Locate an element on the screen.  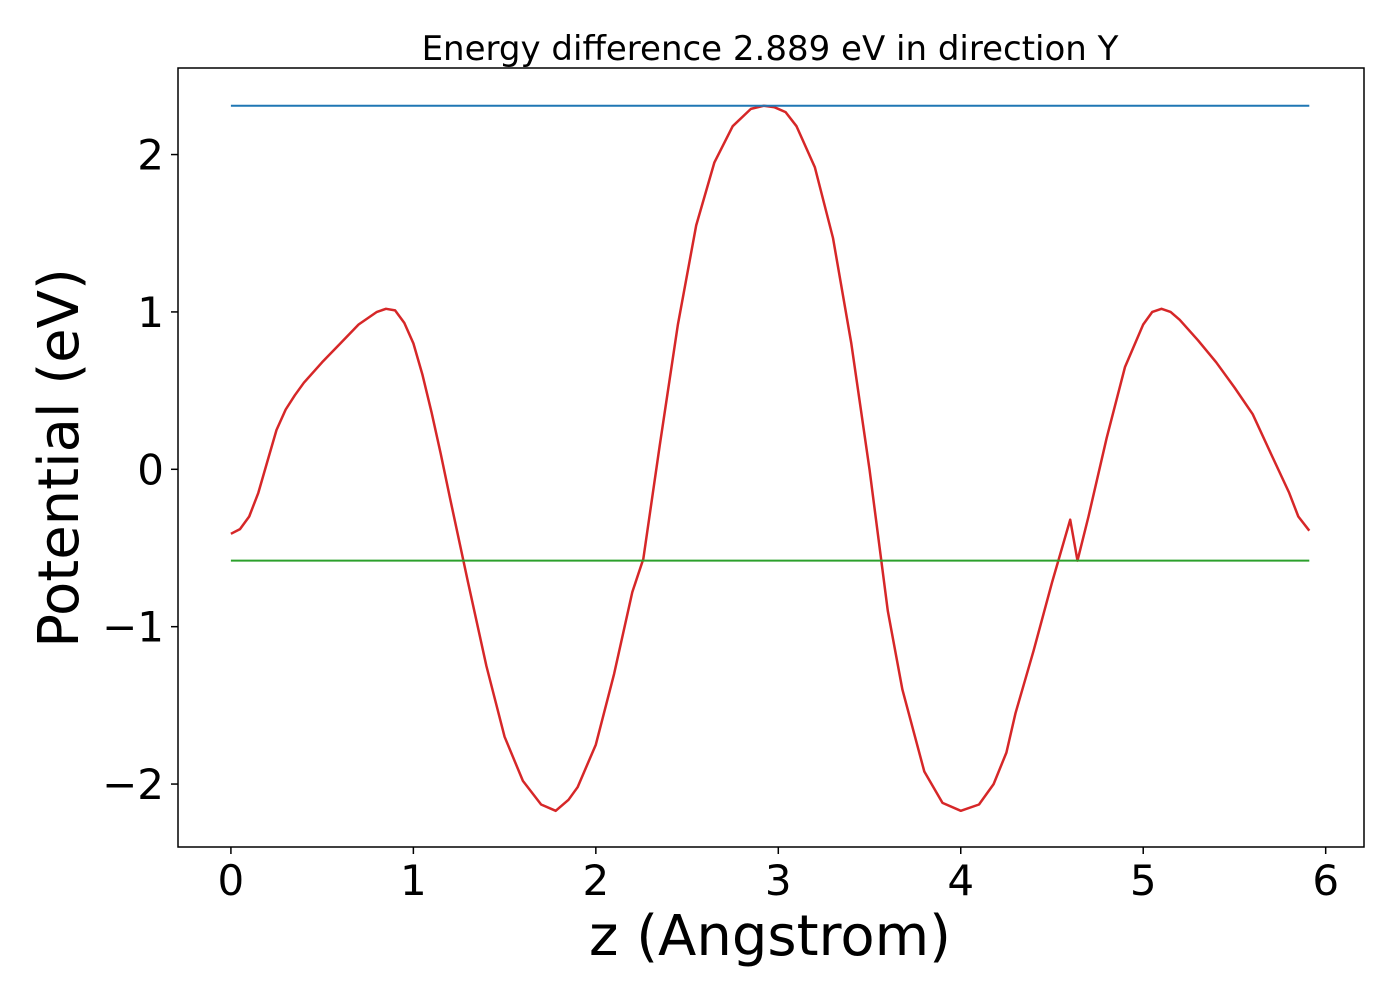
y-tick-label: −2 is located at coordinates (133, 784).